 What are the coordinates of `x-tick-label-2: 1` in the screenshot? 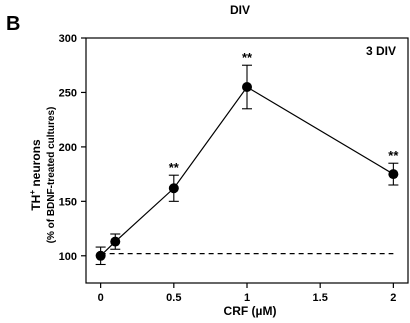 It's located at (247, 298).